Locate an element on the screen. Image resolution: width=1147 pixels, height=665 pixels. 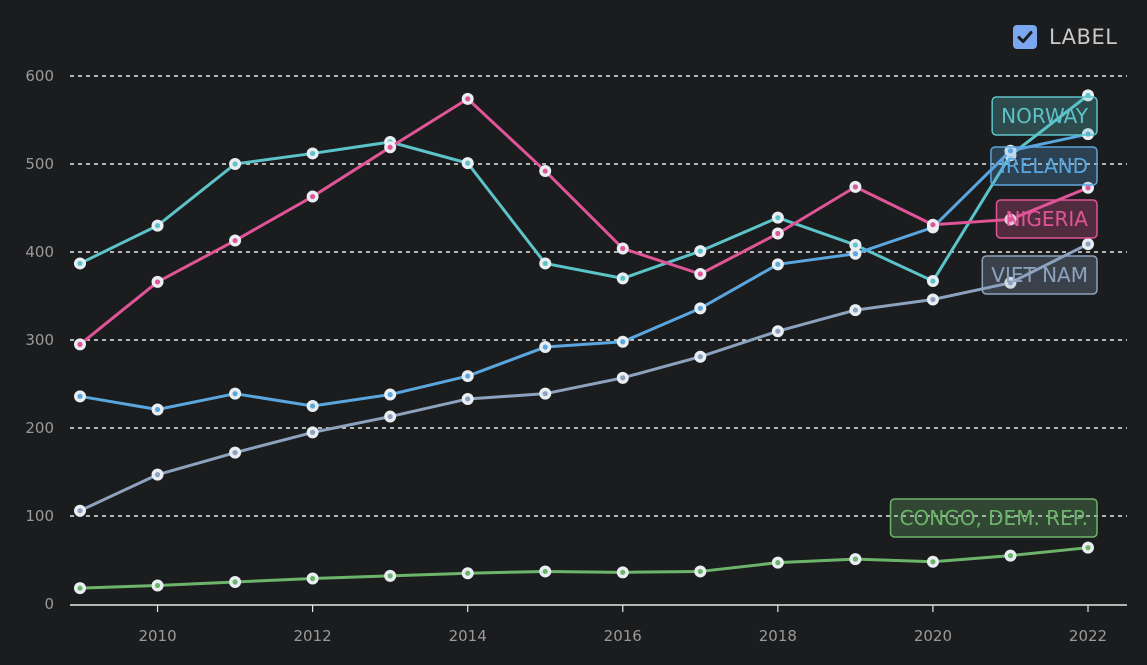
series-label-box-congo-dem-rep is located at coordinates (993, 518).